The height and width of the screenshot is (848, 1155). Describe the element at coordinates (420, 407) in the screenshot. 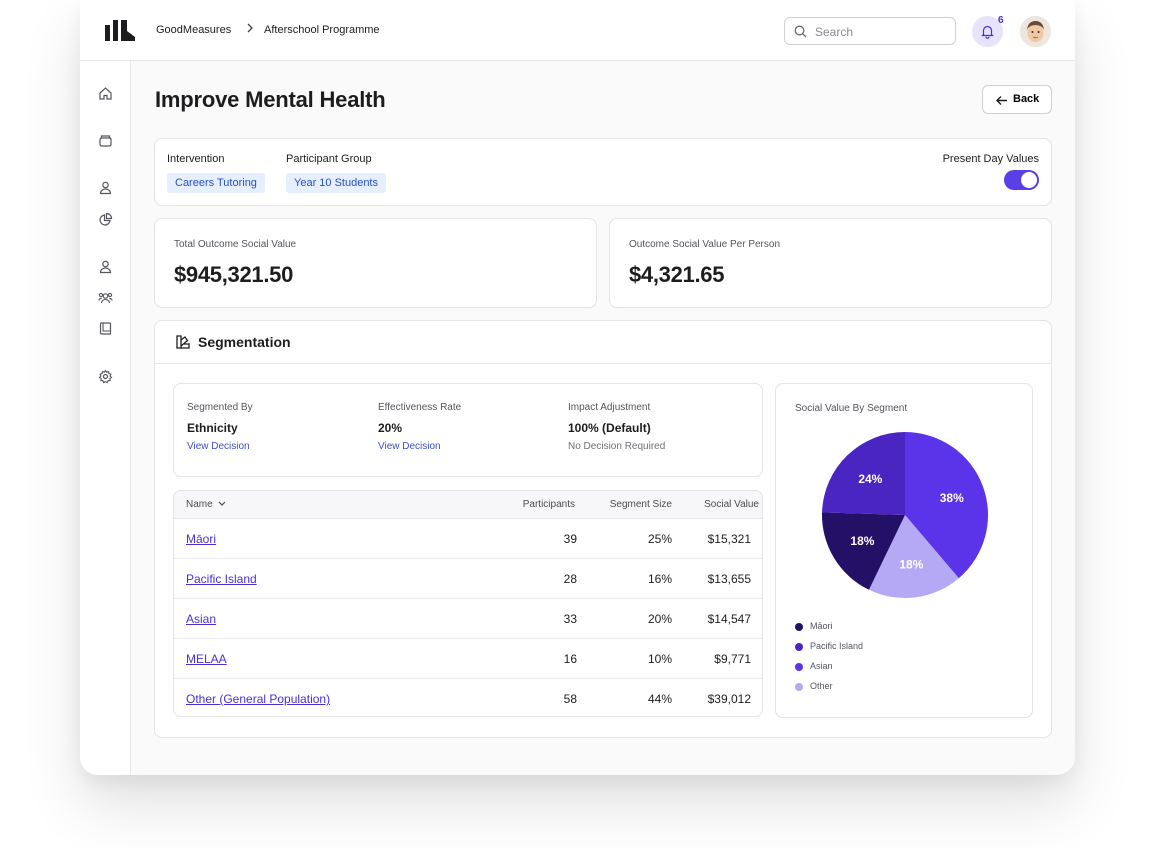

I see `effectiveness-label: Effectiveness Rate` at that location.